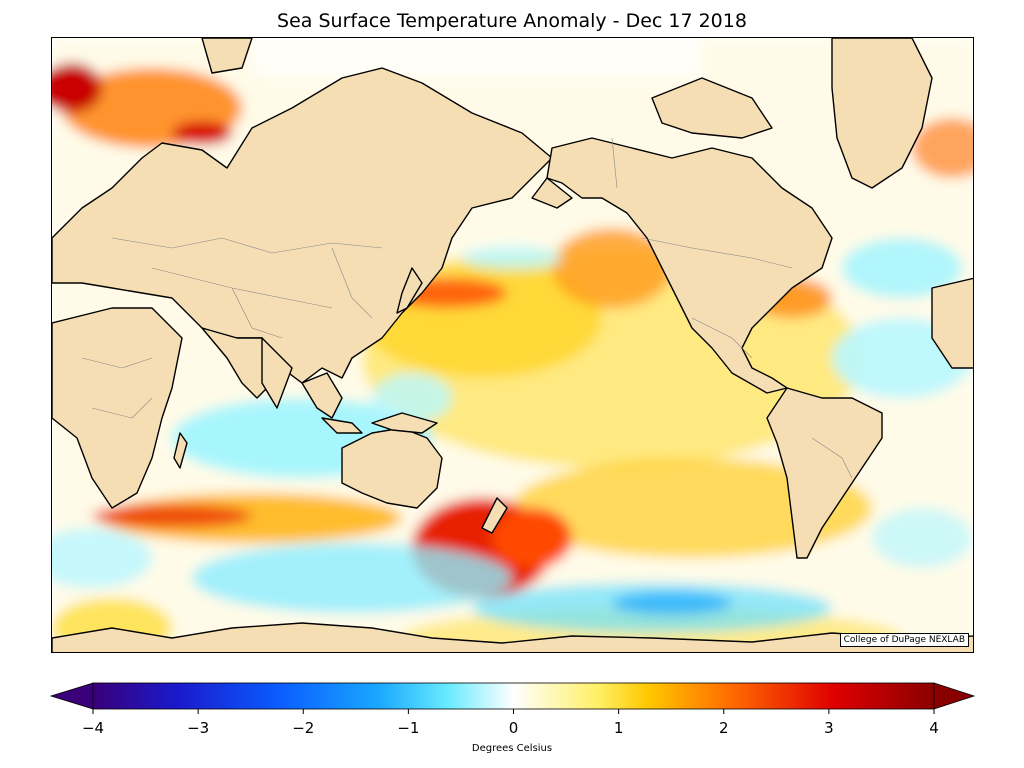 The height and width of the screenshot is (768, 1024). I want to click on colorbar-tick-label: −1, so click(408, 728).